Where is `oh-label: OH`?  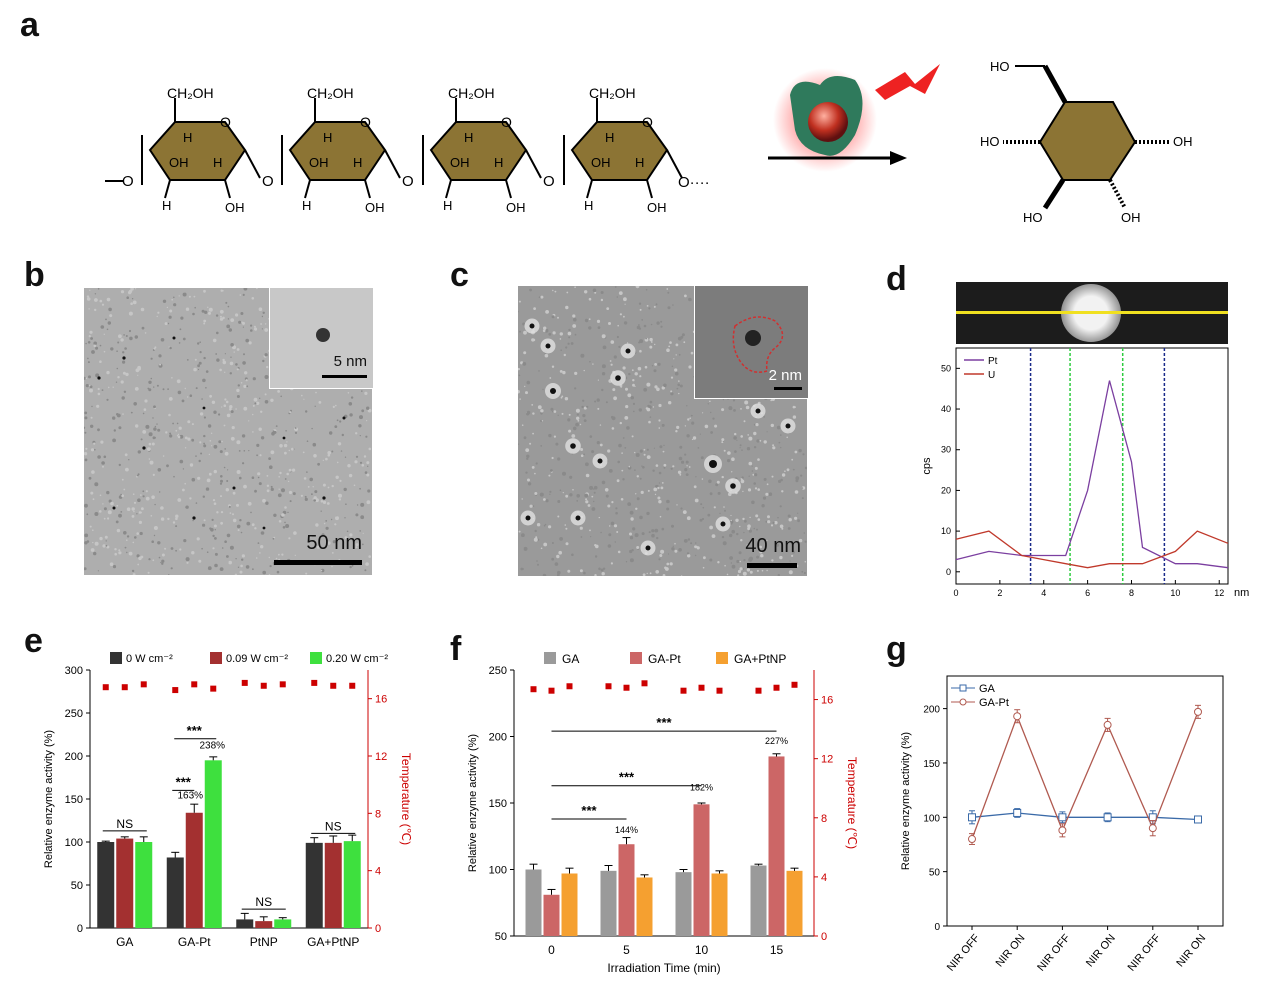
oh-label: OH is located at coordinates (601, 162).